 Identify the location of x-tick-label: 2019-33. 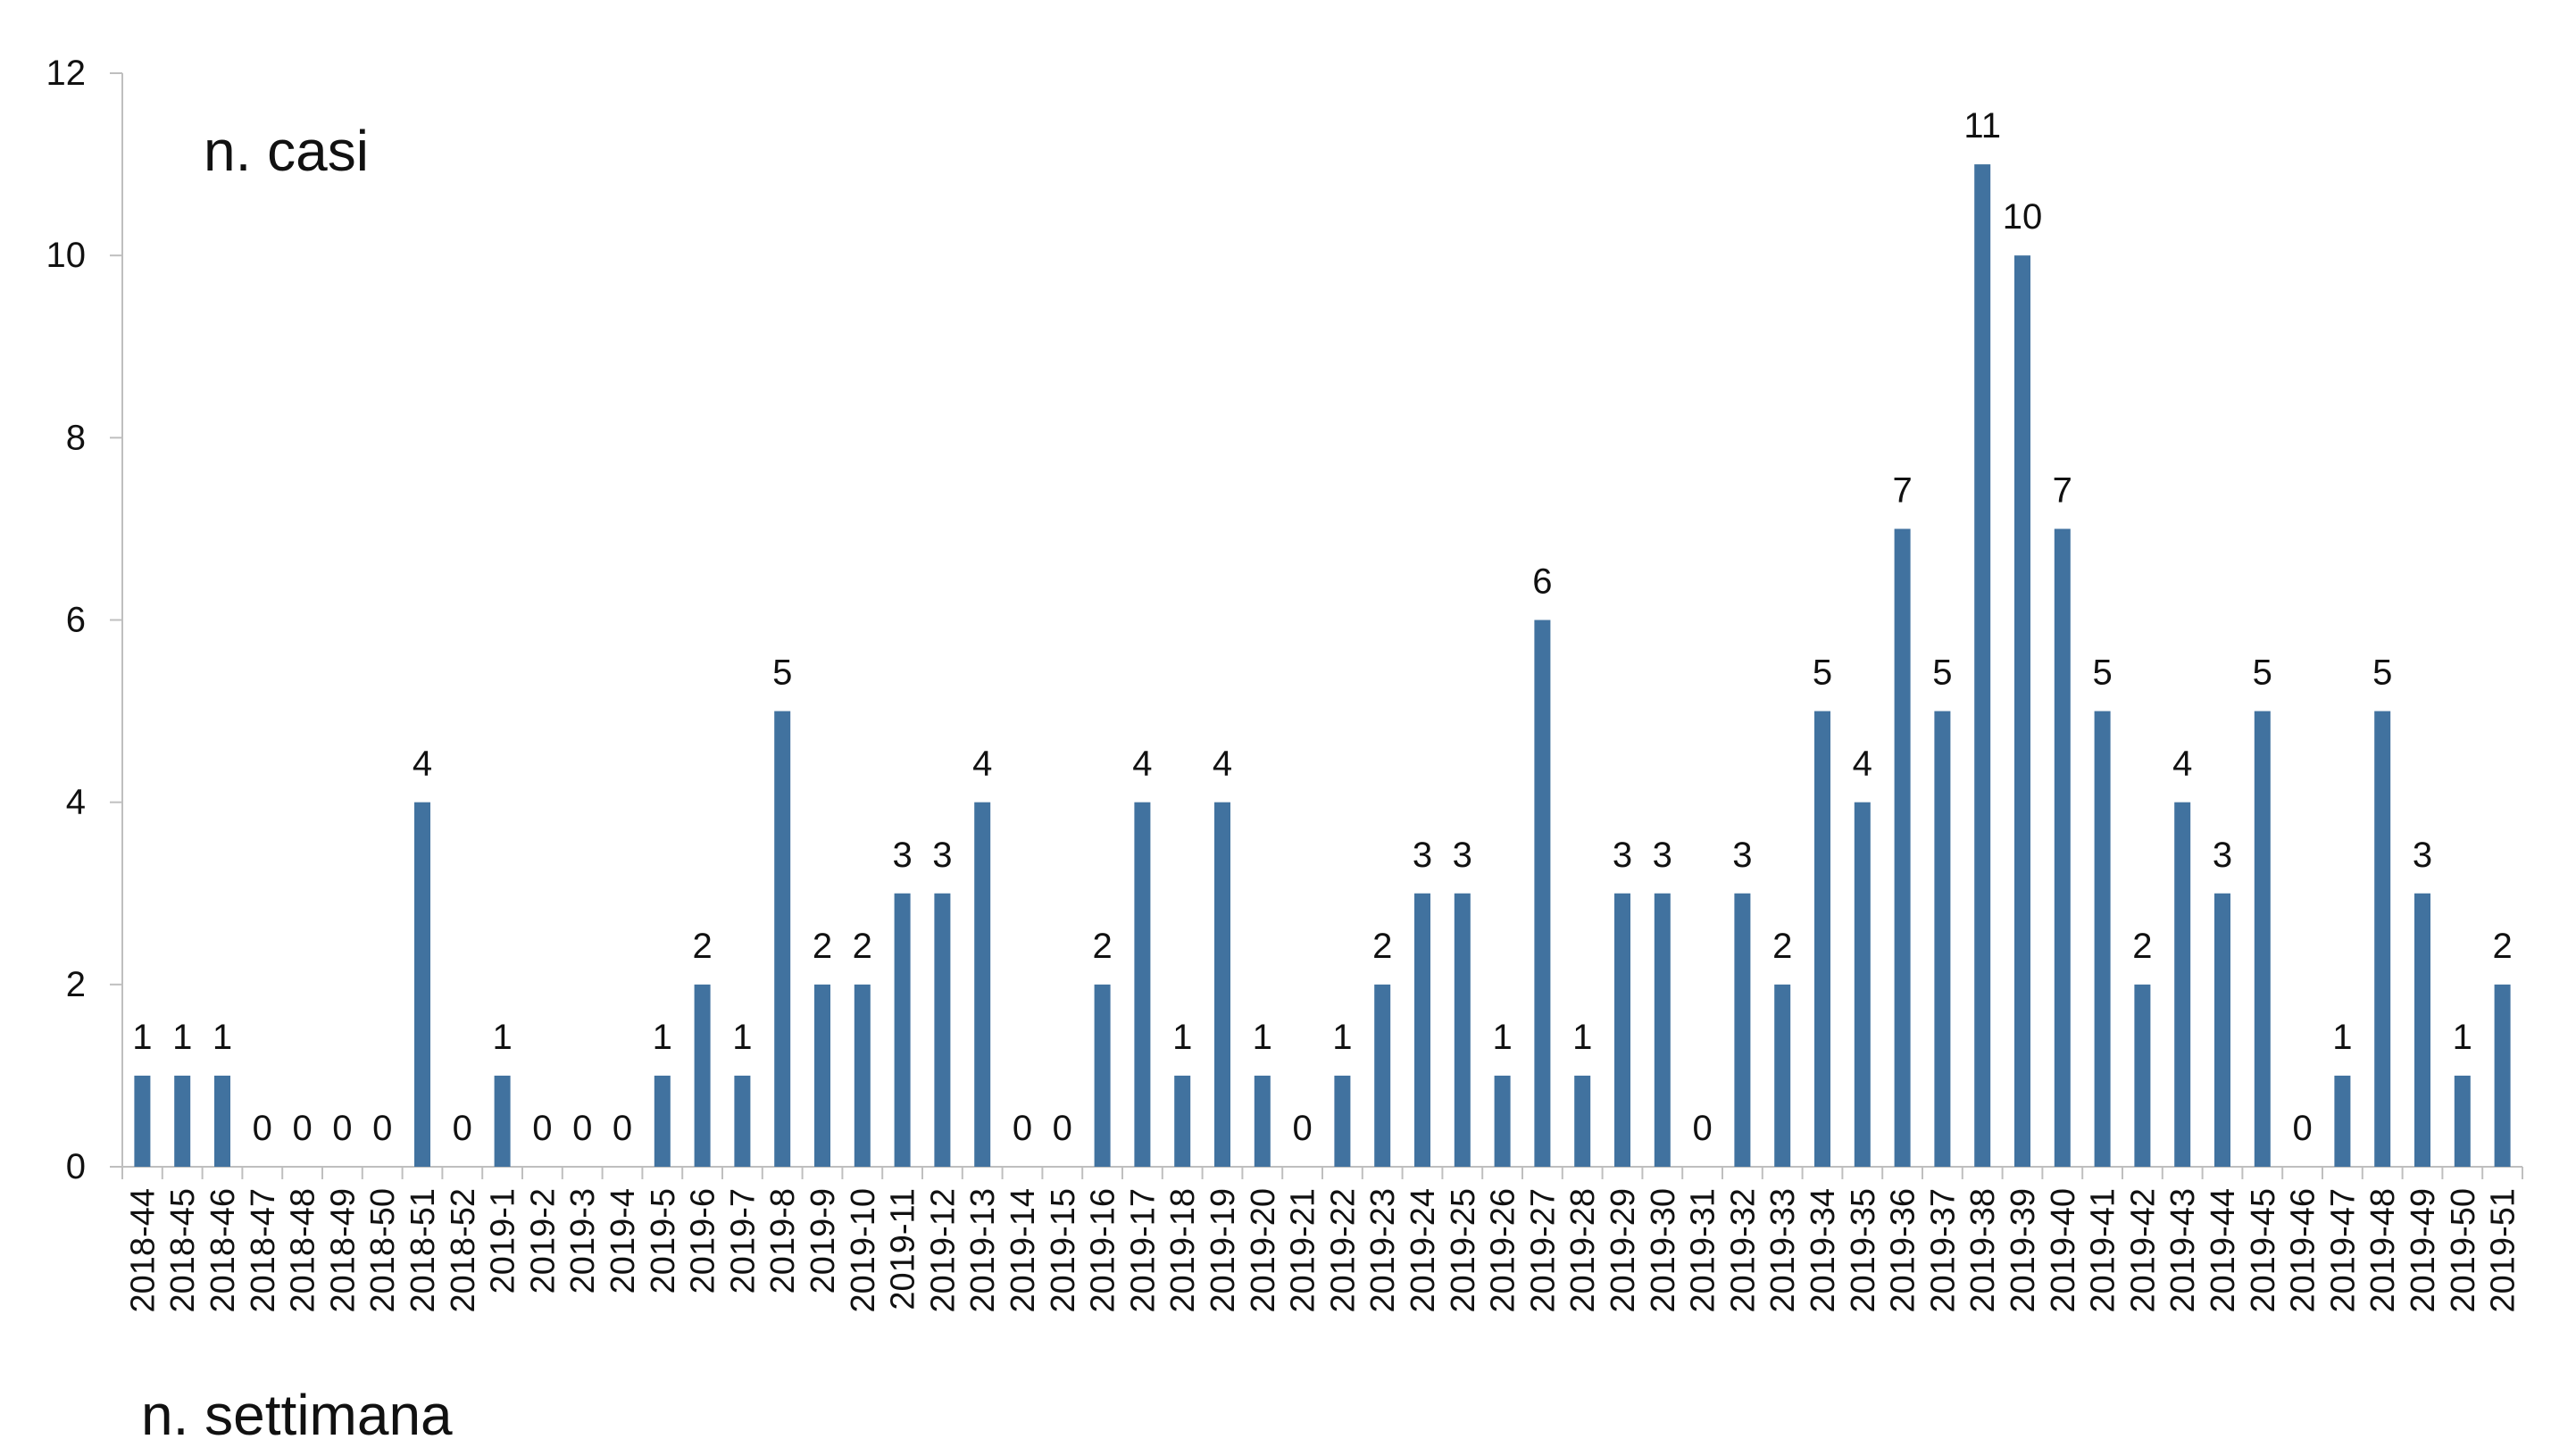
(1783, 1250).